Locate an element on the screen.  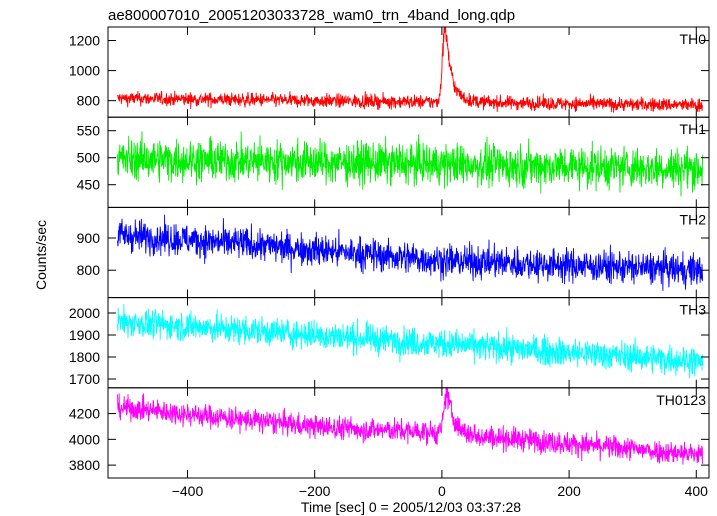
y-tick-label: 1200 is located at coordinates (84, 41).